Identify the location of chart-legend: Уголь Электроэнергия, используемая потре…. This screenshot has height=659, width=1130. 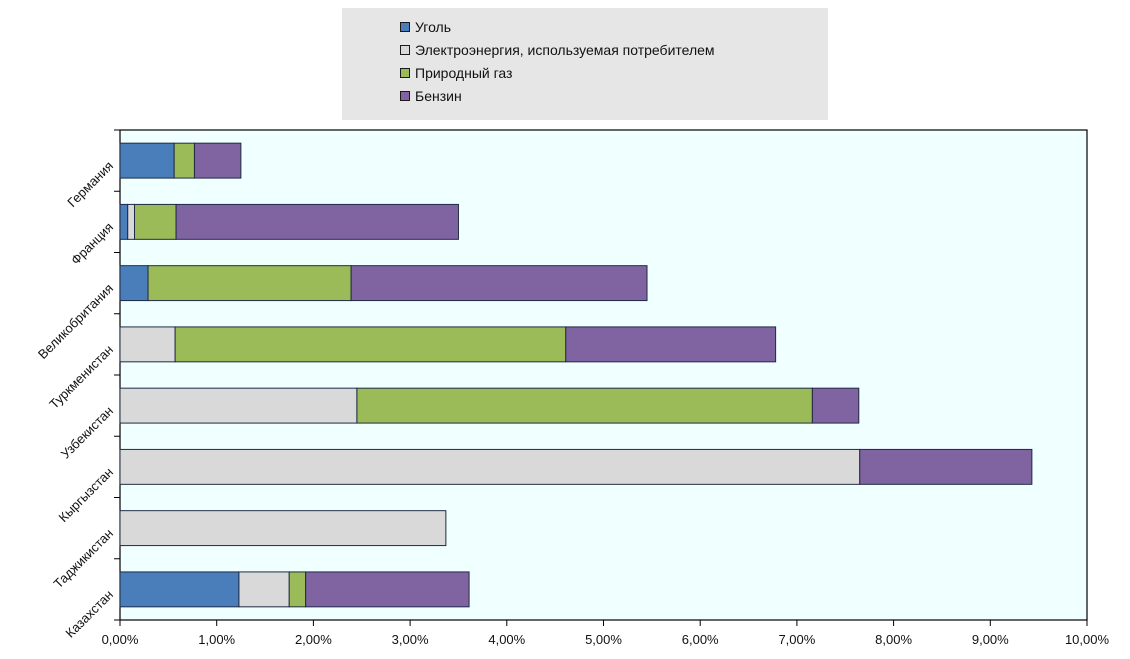
(585, 64).